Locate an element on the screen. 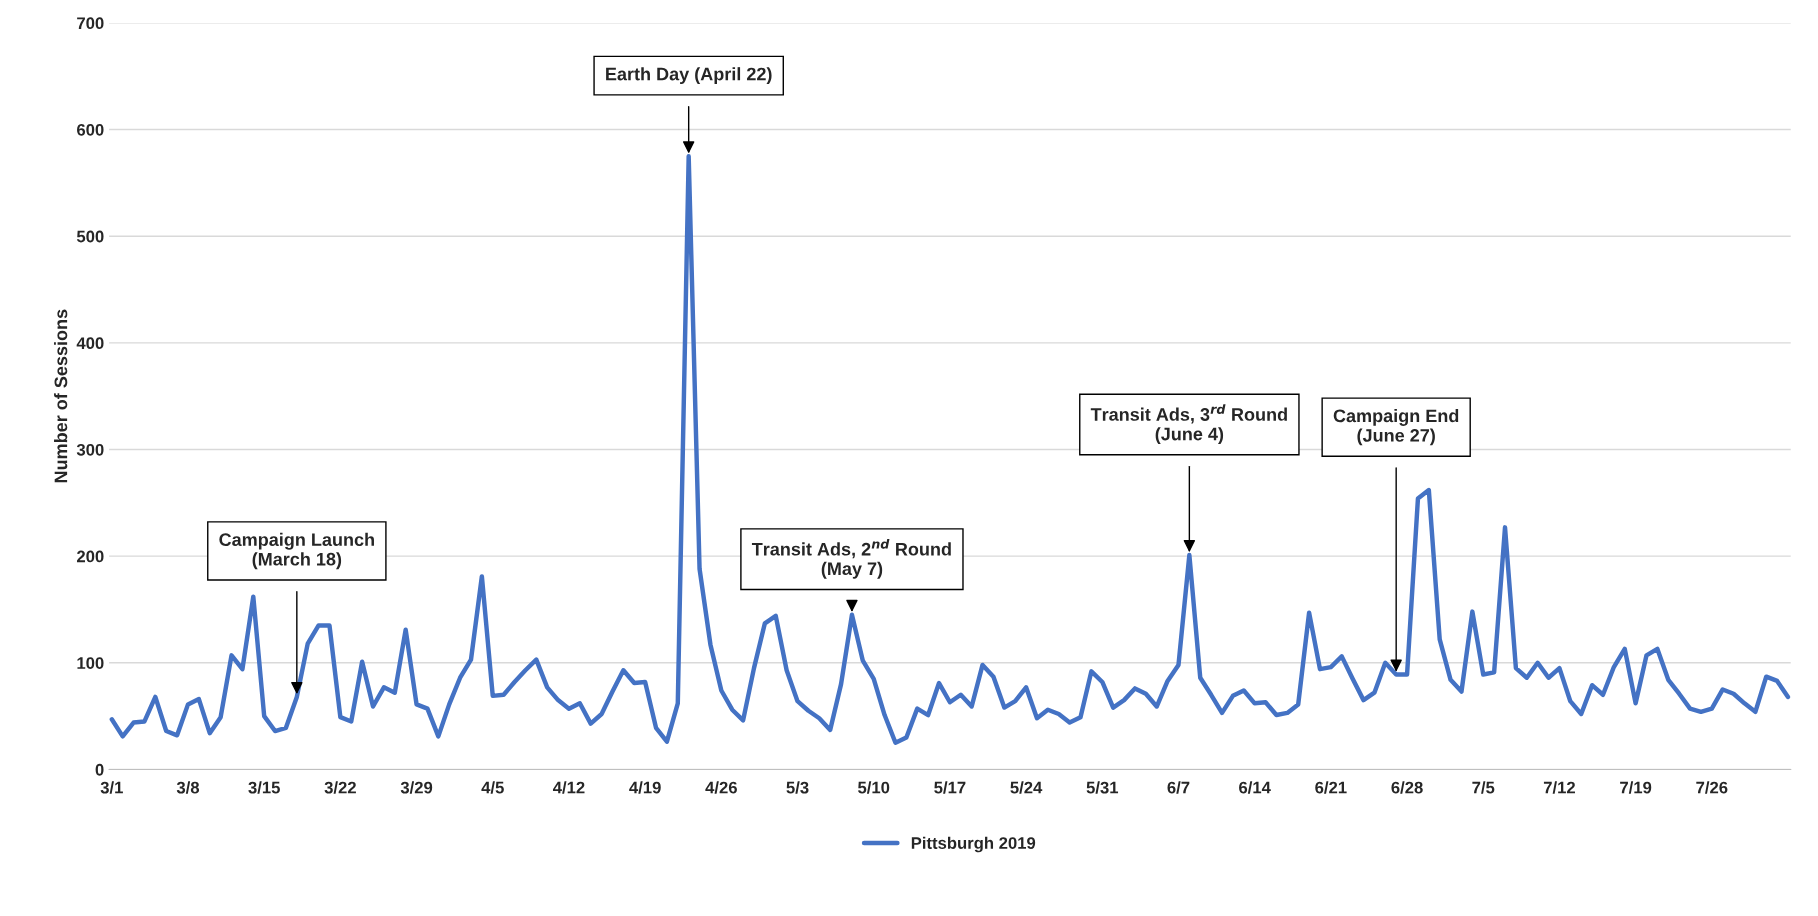  x-tick-label: 3/8 is located at coordinates (188, 787).